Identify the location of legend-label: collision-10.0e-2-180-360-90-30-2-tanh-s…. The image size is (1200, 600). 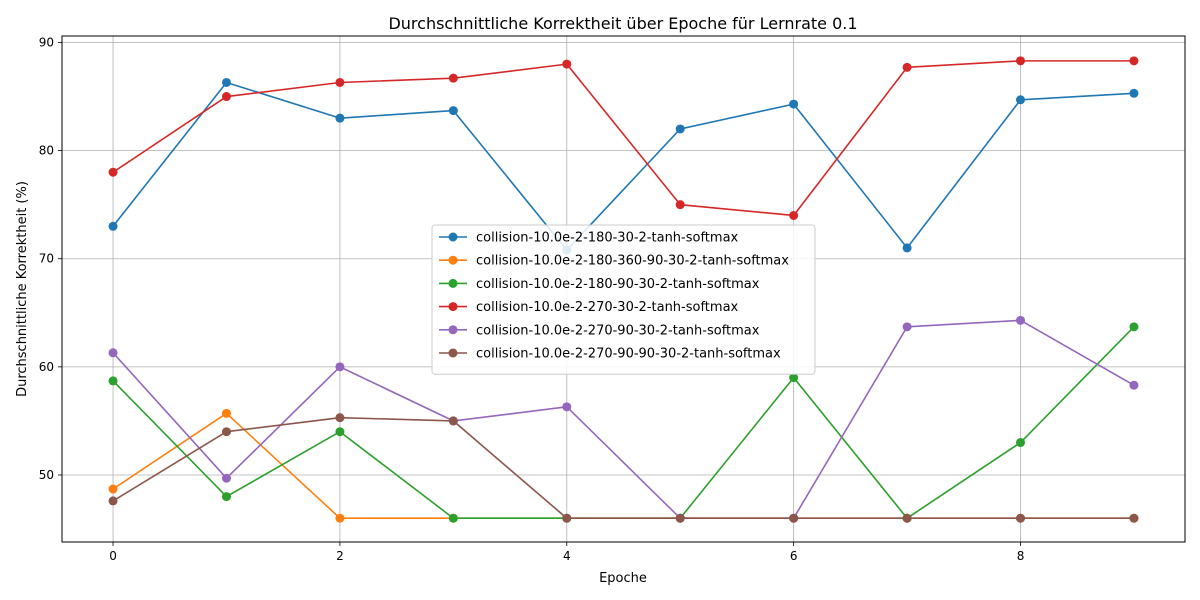
(632, 261).